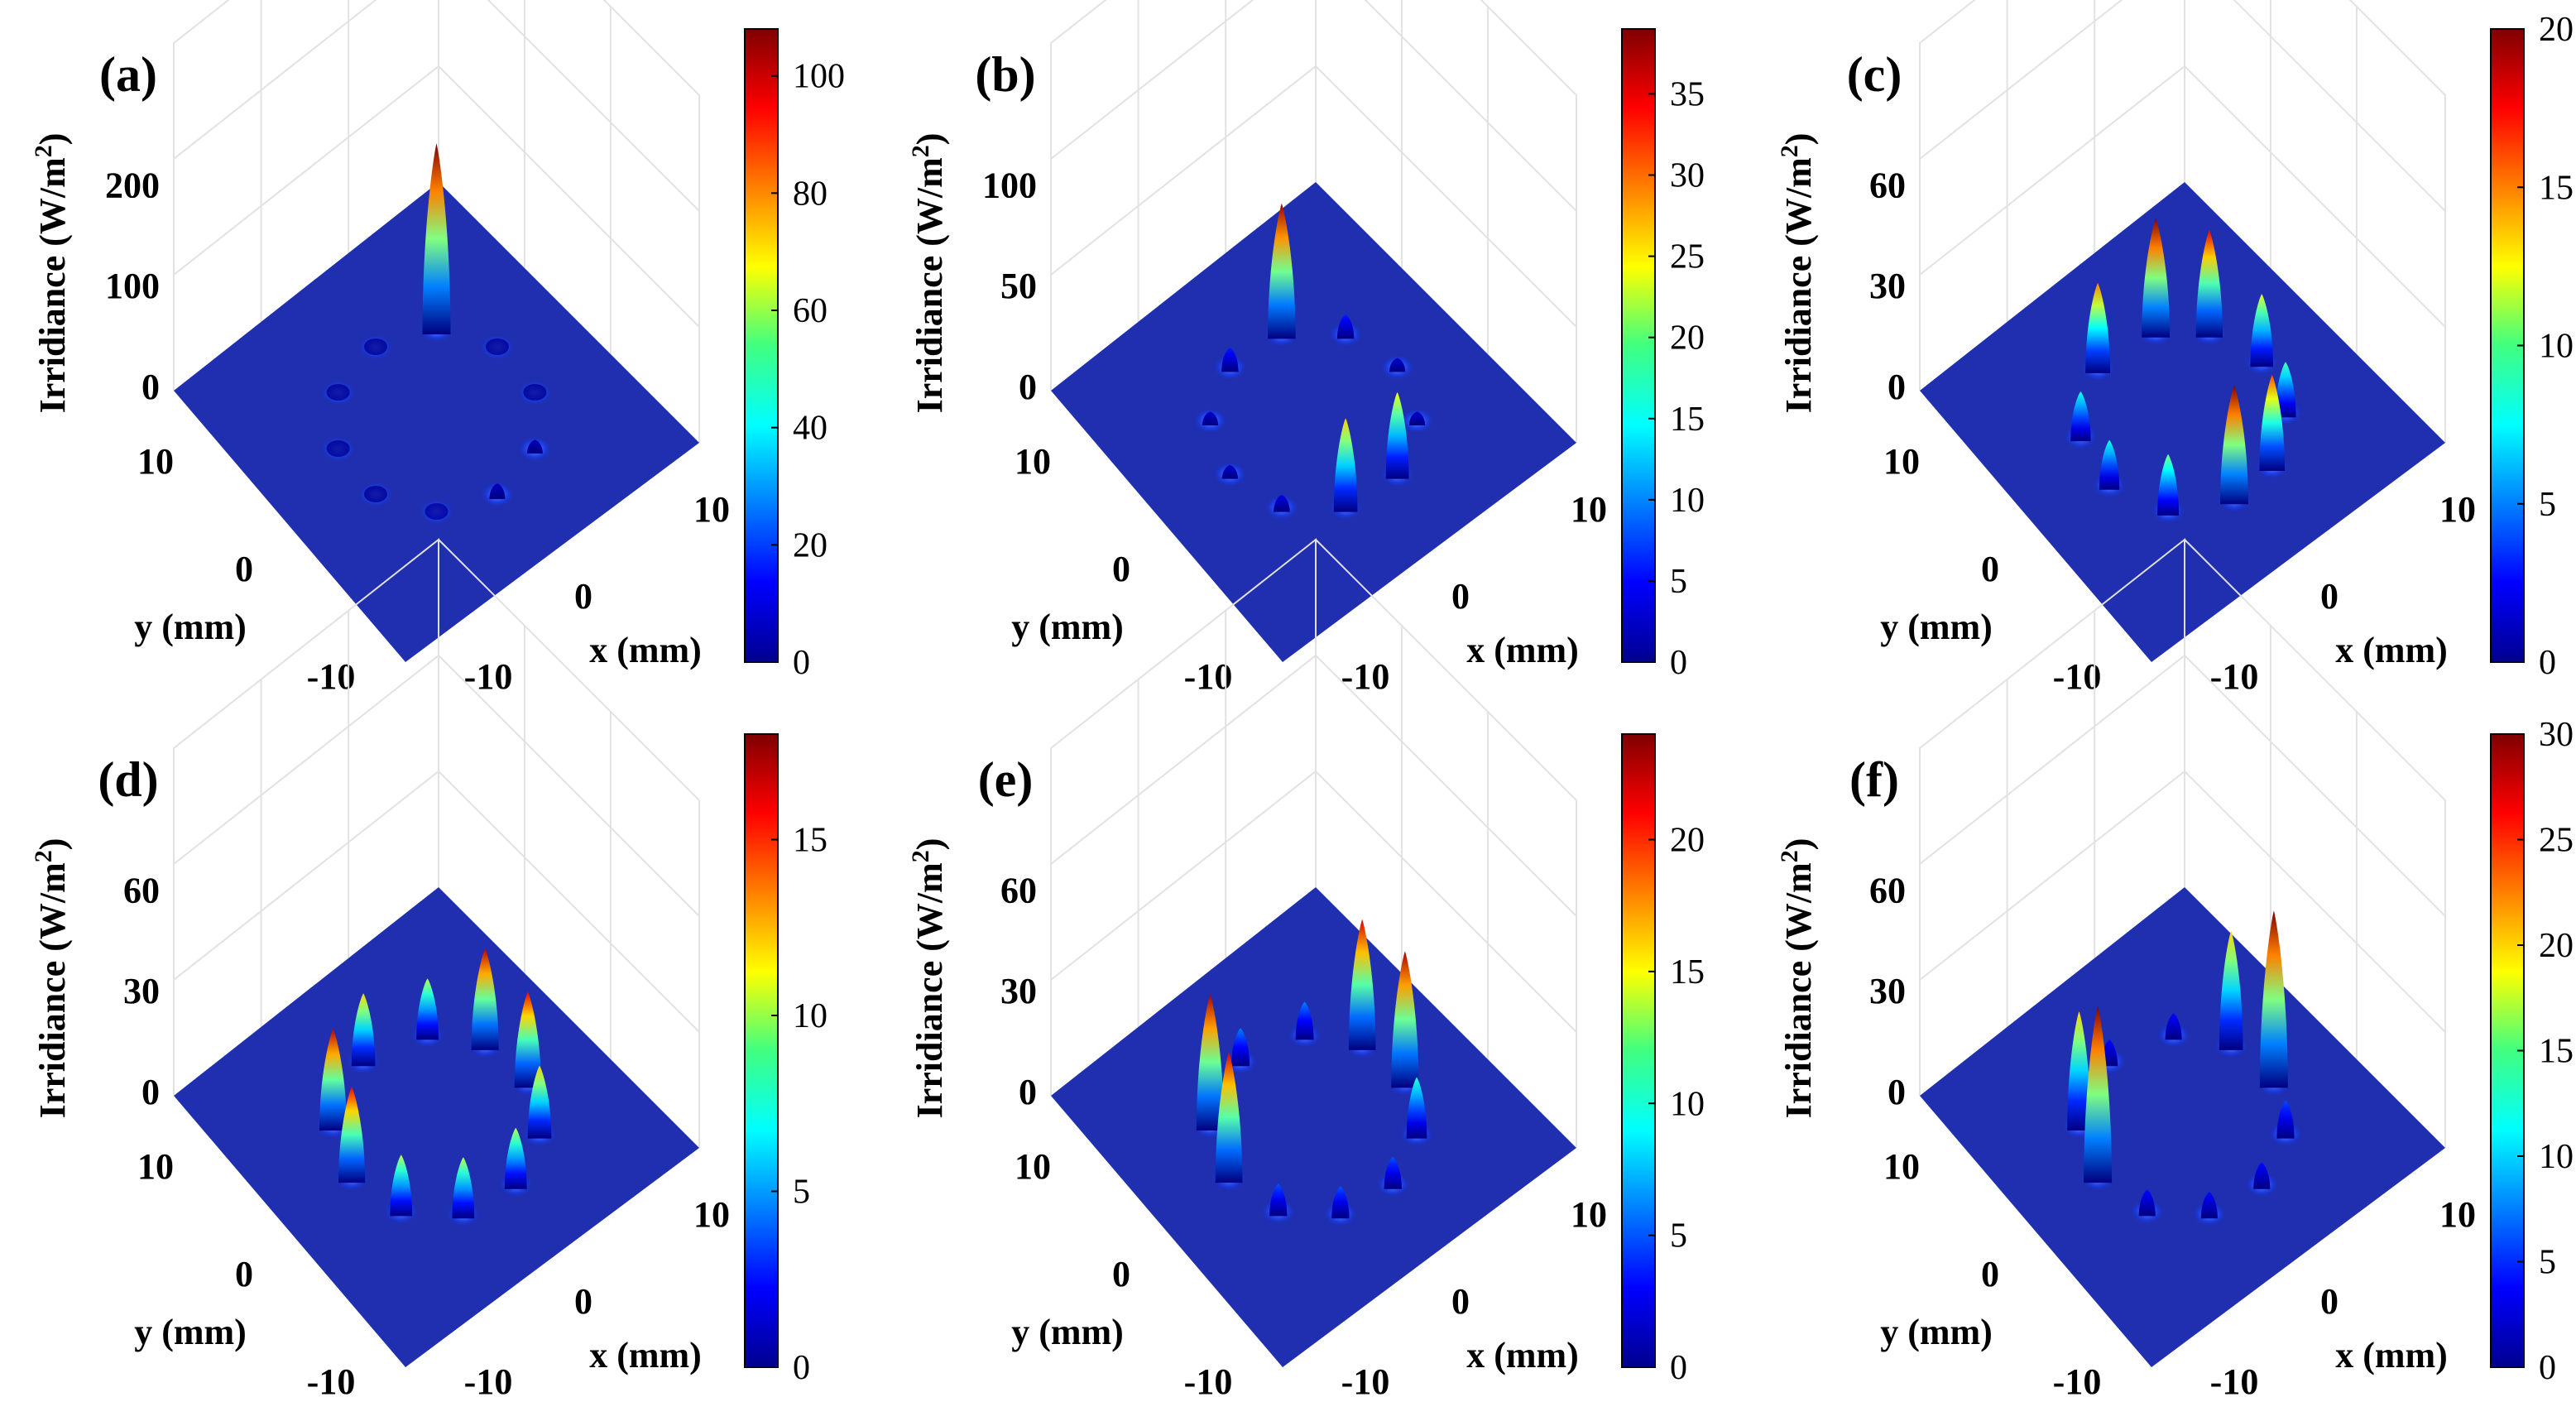  Describe the element at coordinates (437, 1127) in the screenshot. I see `surface-floor` at that location.